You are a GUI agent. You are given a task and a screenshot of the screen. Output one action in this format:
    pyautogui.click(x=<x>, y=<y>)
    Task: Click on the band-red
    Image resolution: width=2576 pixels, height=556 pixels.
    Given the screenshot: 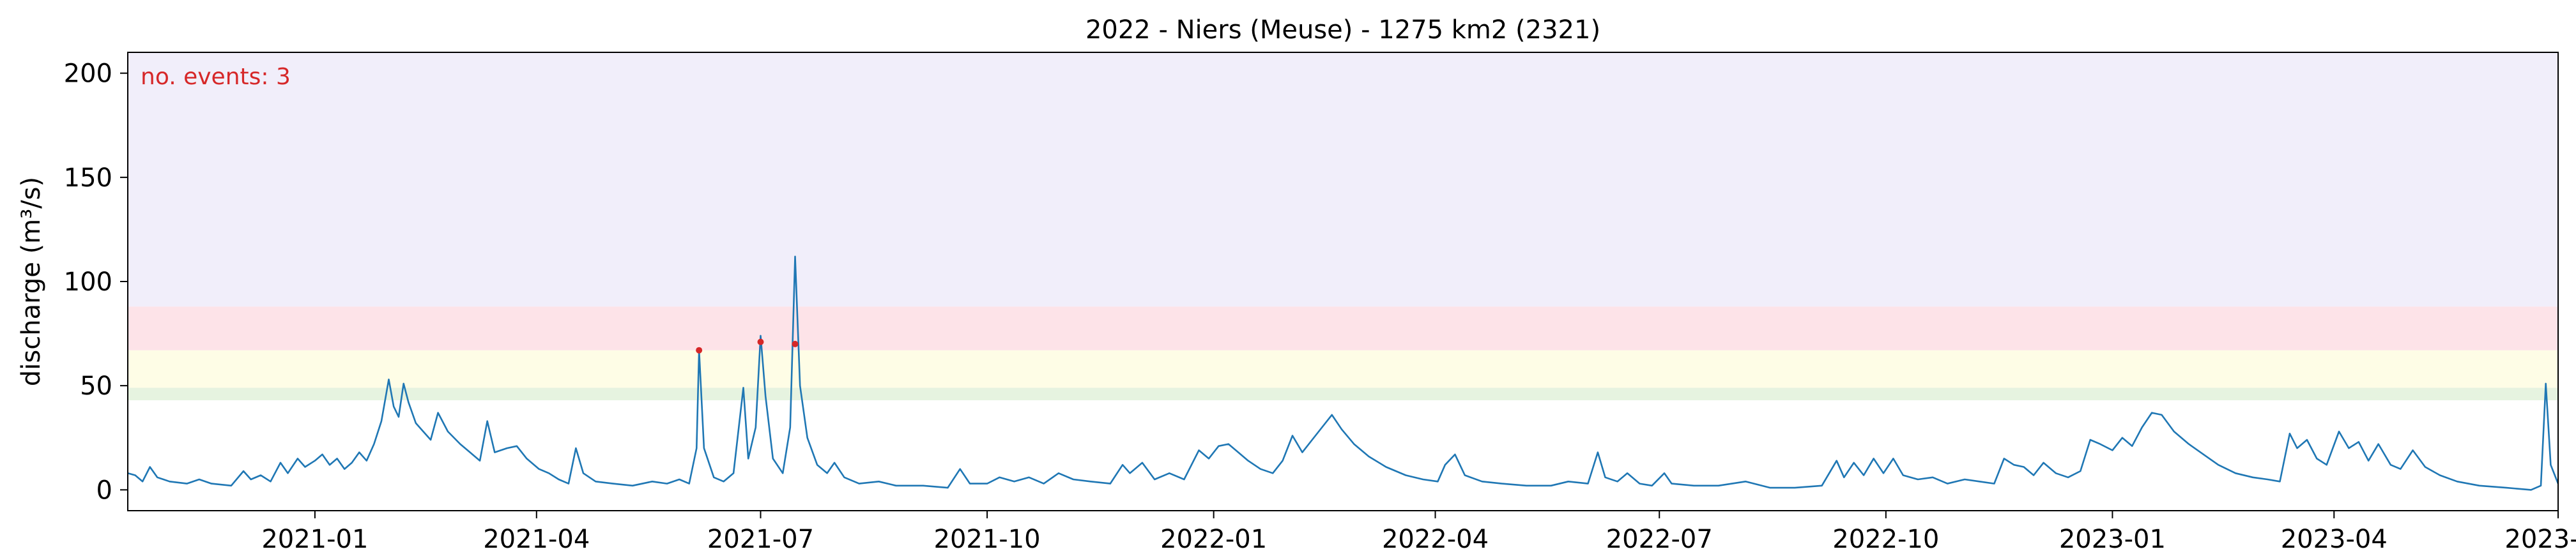 What is the action you would take?
    pyautogui.click(x=1343, y=328)
    